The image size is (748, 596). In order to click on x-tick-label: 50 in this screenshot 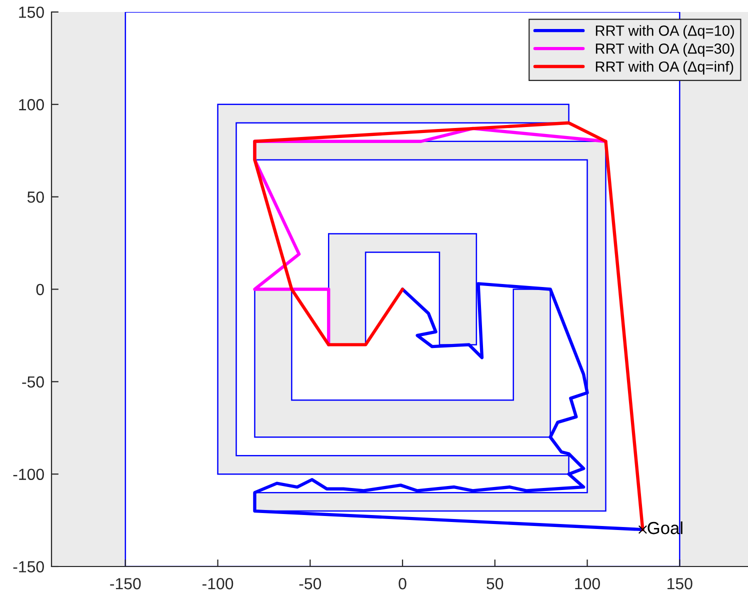, I will do `click(495, 584)`.